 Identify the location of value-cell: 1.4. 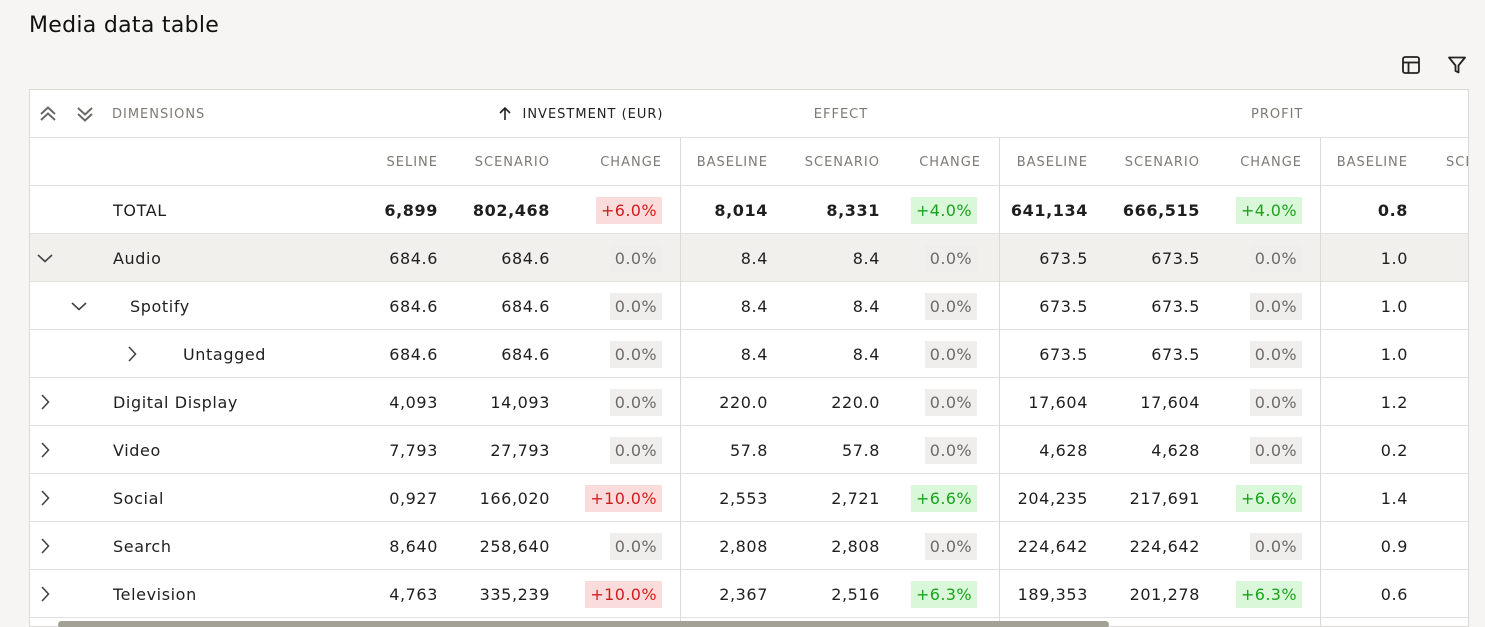
(1394, 498).